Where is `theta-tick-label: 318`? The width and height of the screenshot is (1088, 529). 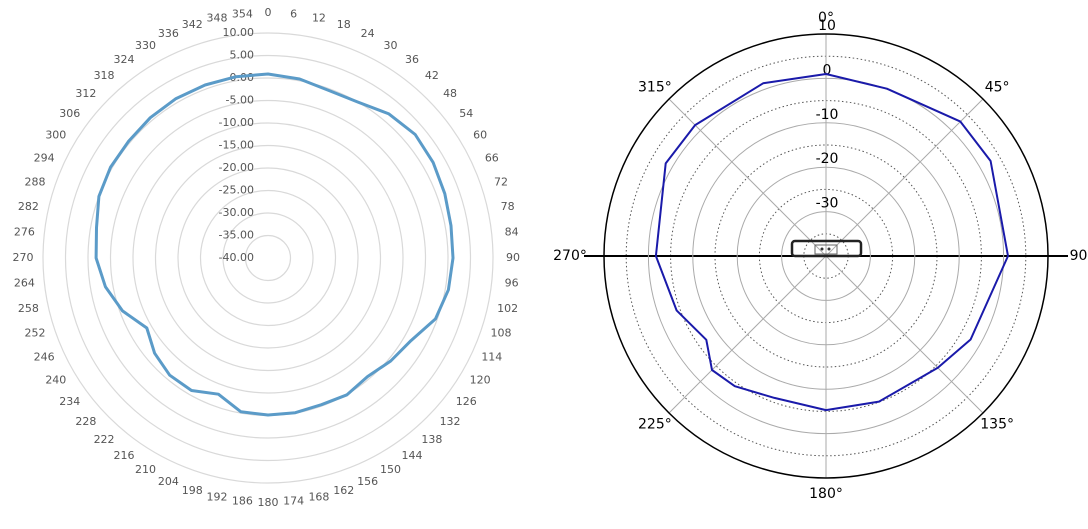 theta-tick-label: 318 is located at coordinates (104, 75).